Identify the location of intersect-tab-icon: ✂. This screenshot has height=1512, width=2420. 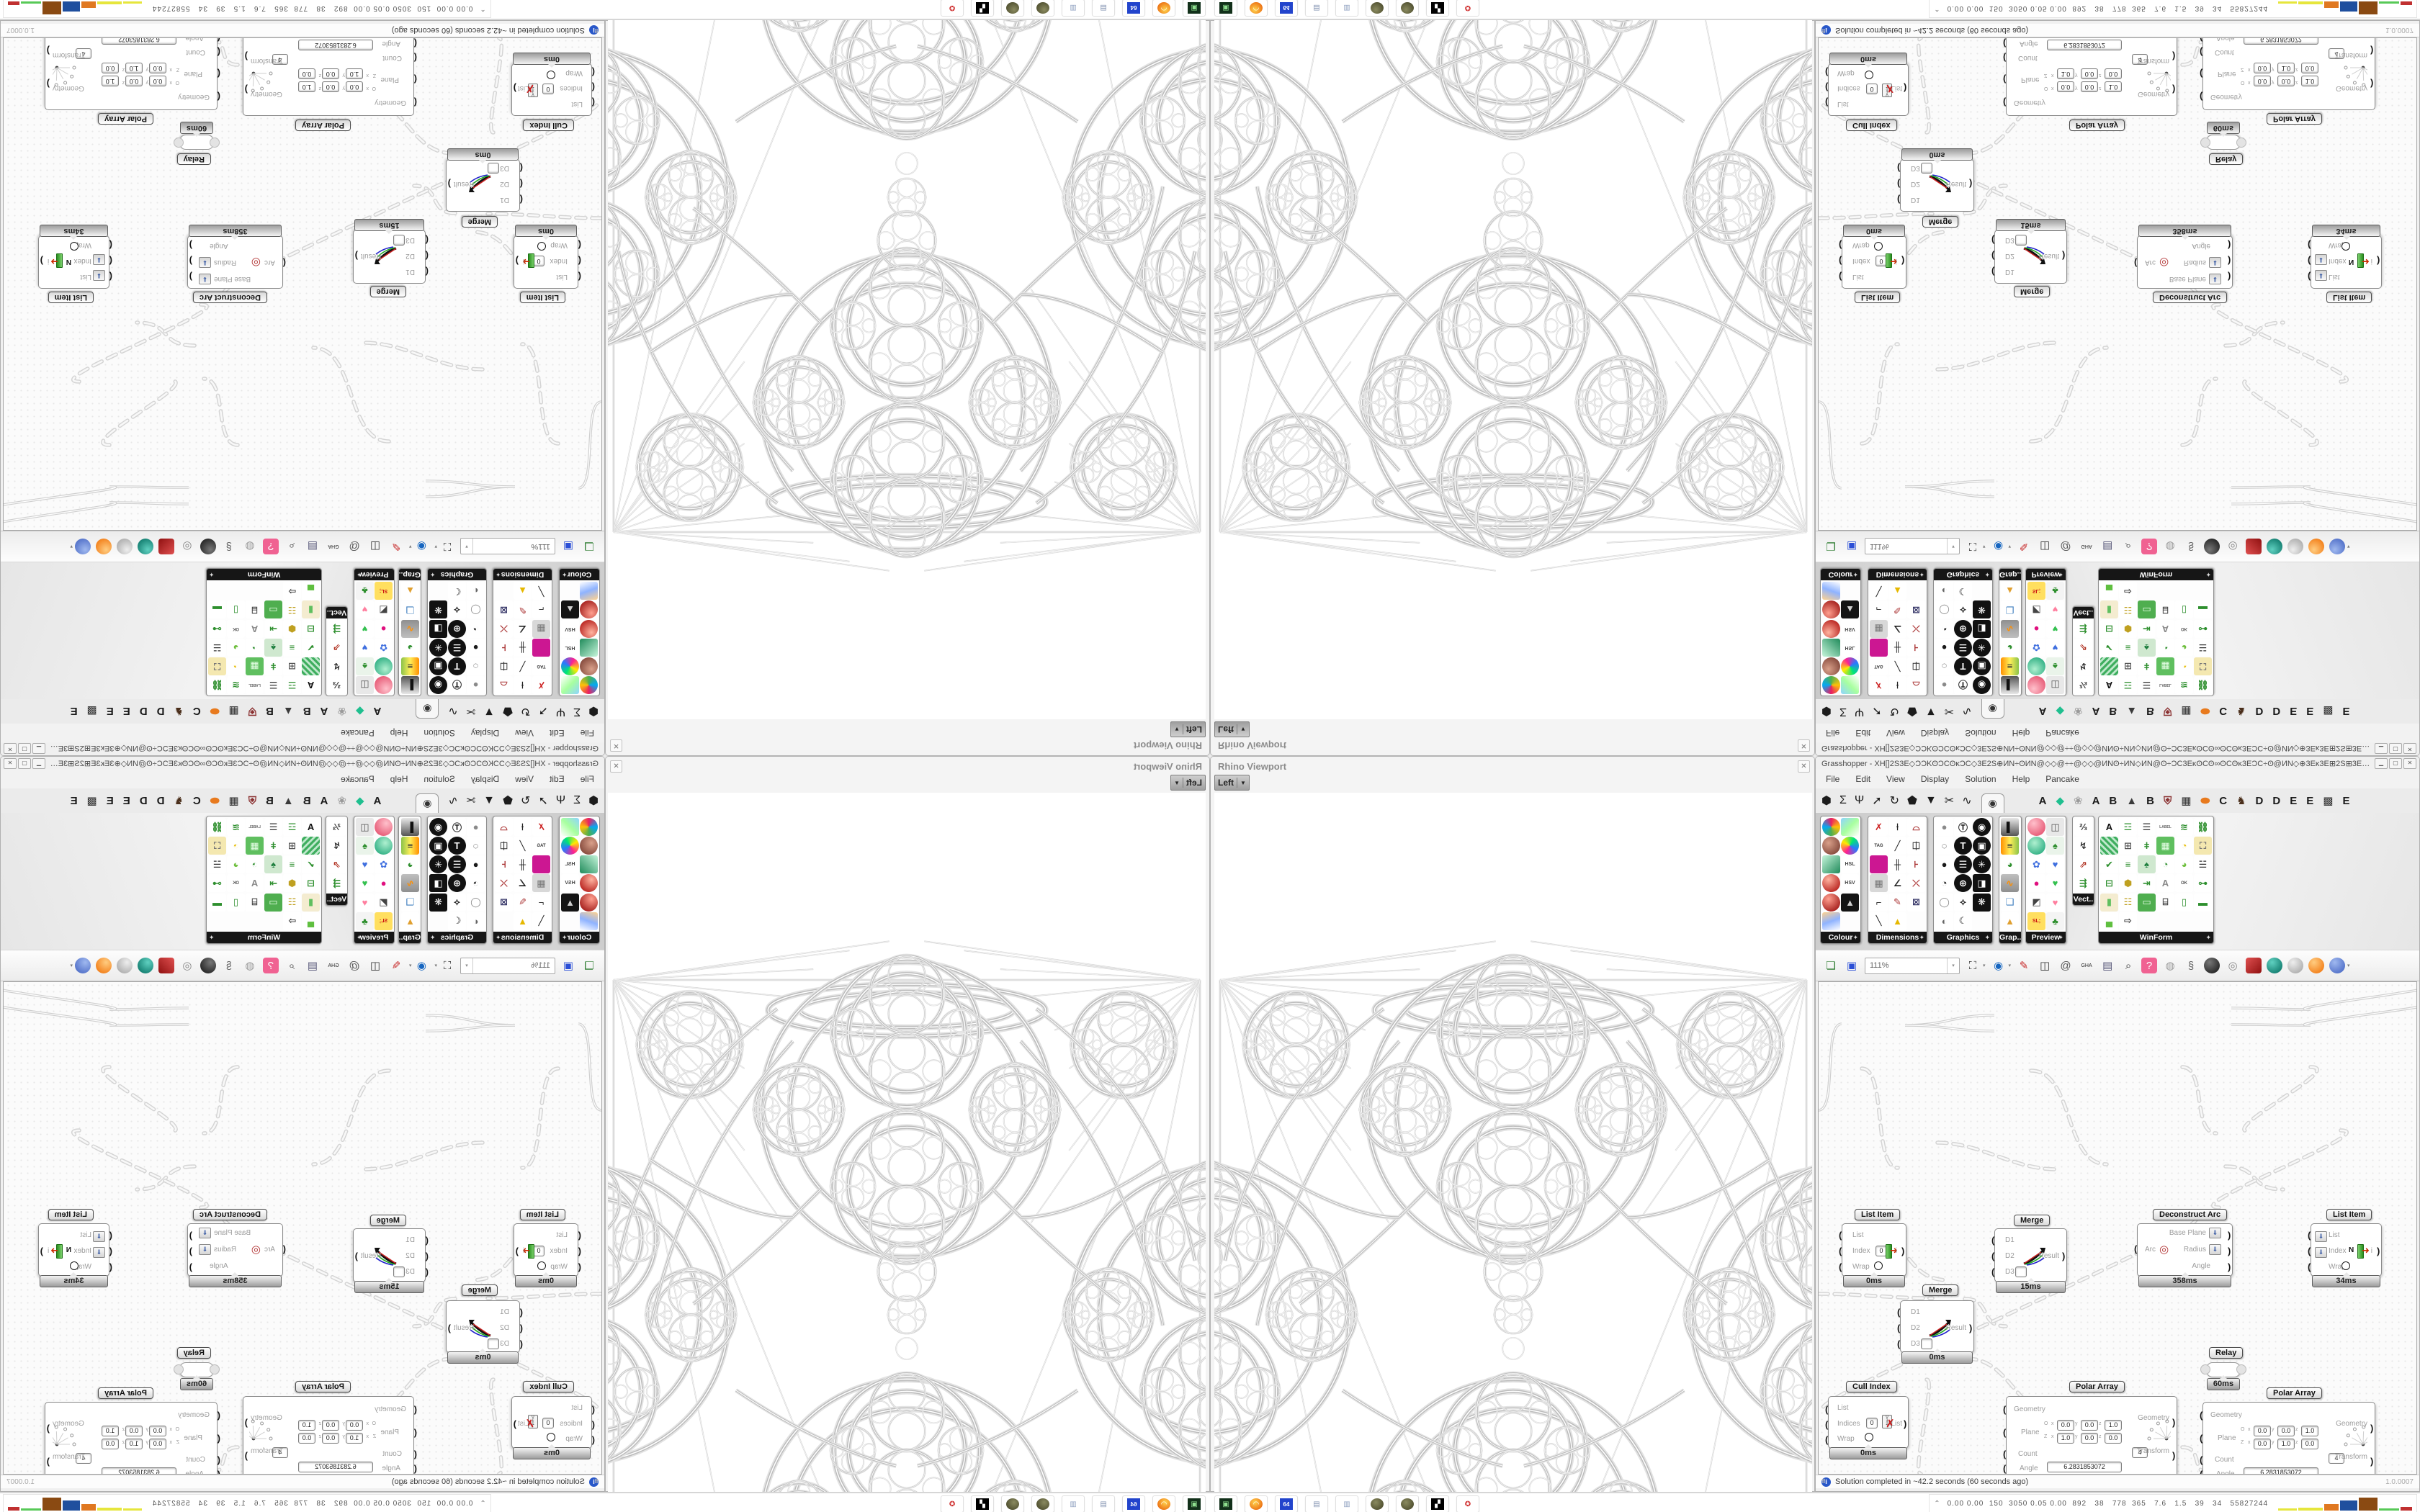
(1949, 801).